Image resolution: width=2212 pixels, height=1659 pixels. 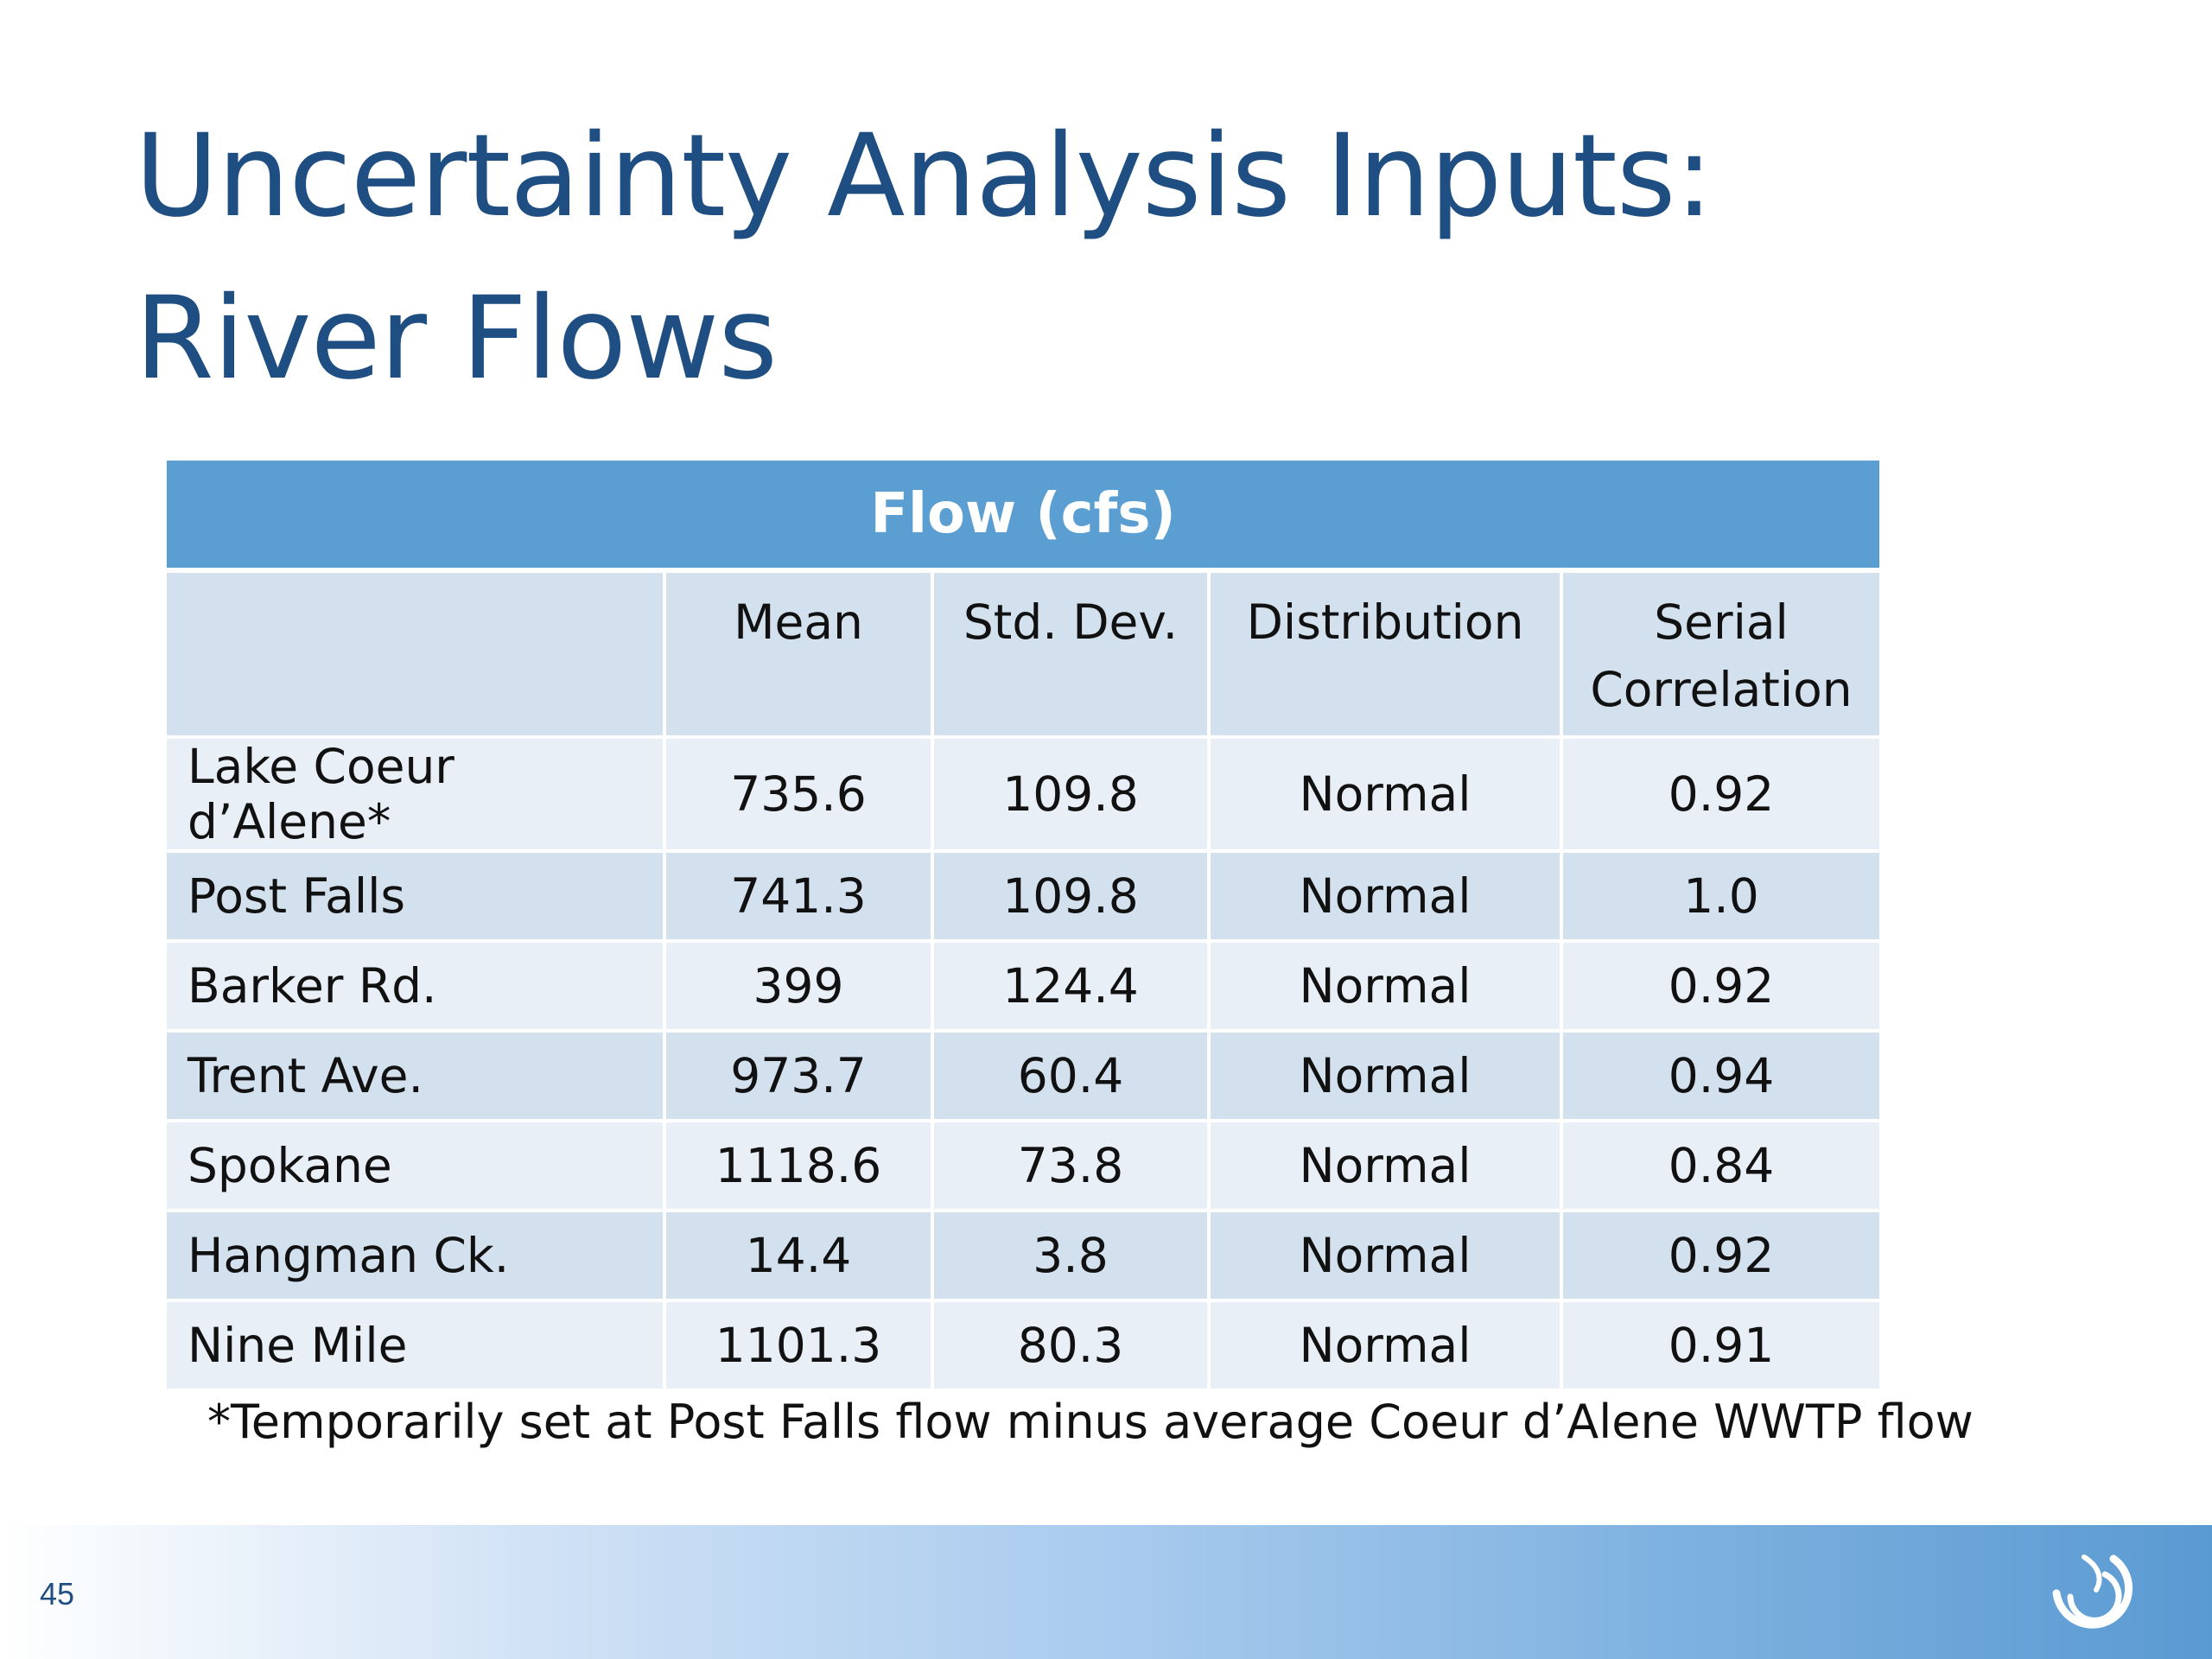 What do you see at coordinates (800, 898) in the screenshot?
I see `mean-cell: 741.3` at bounding box center [800, 898].